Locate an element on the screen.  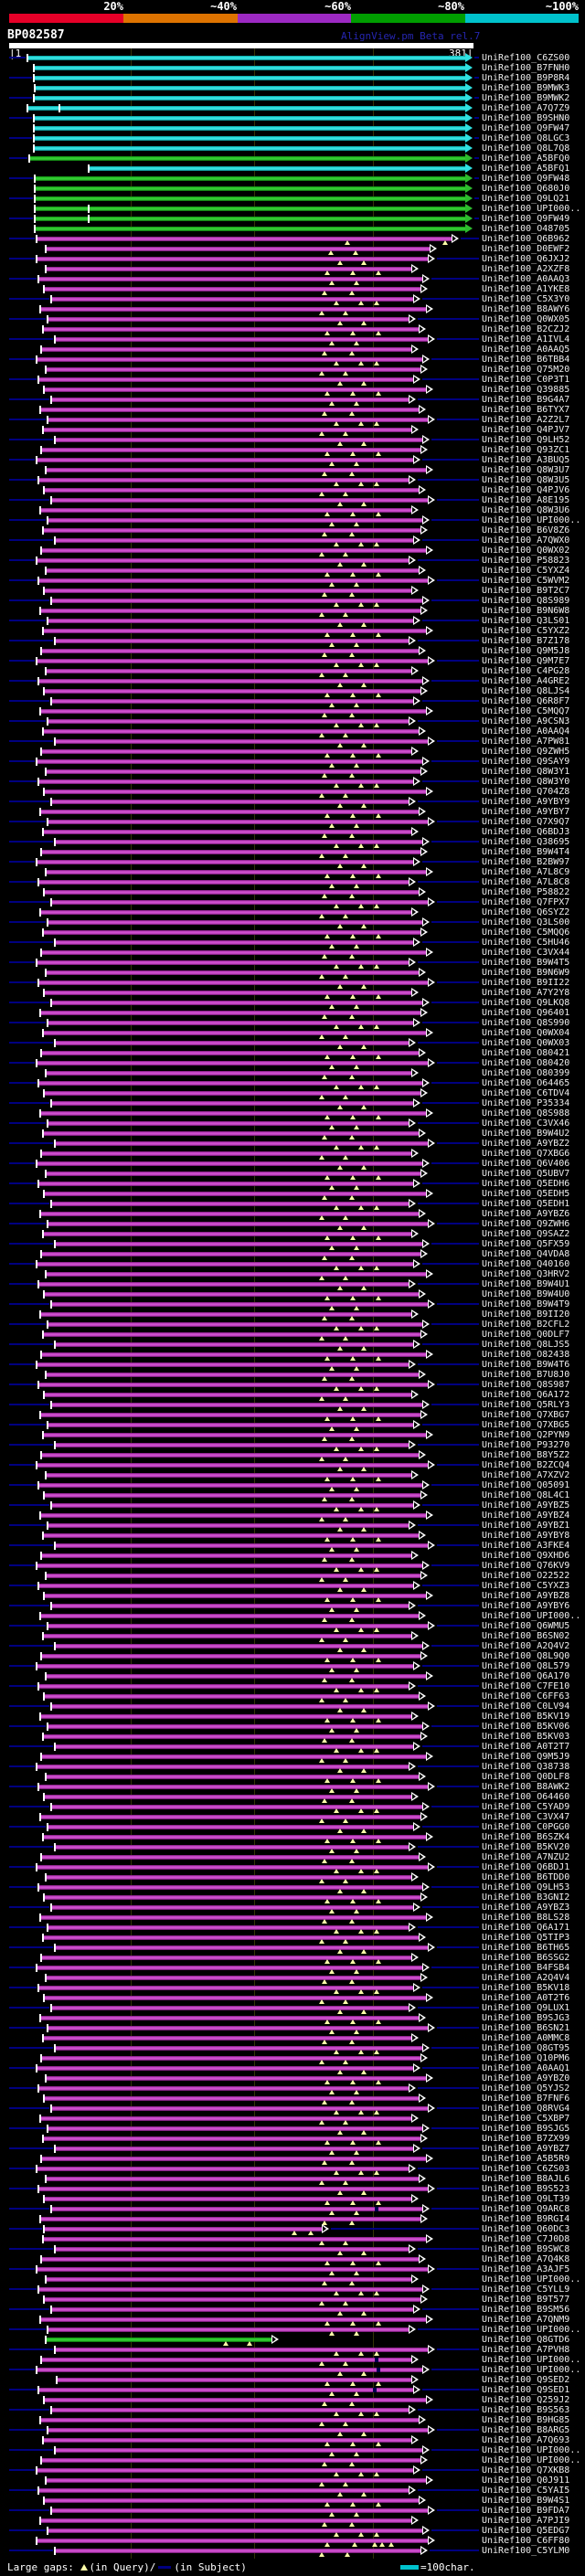
alignment-row: UniRef100_Q6B962 is located at coordinates (293, 239).